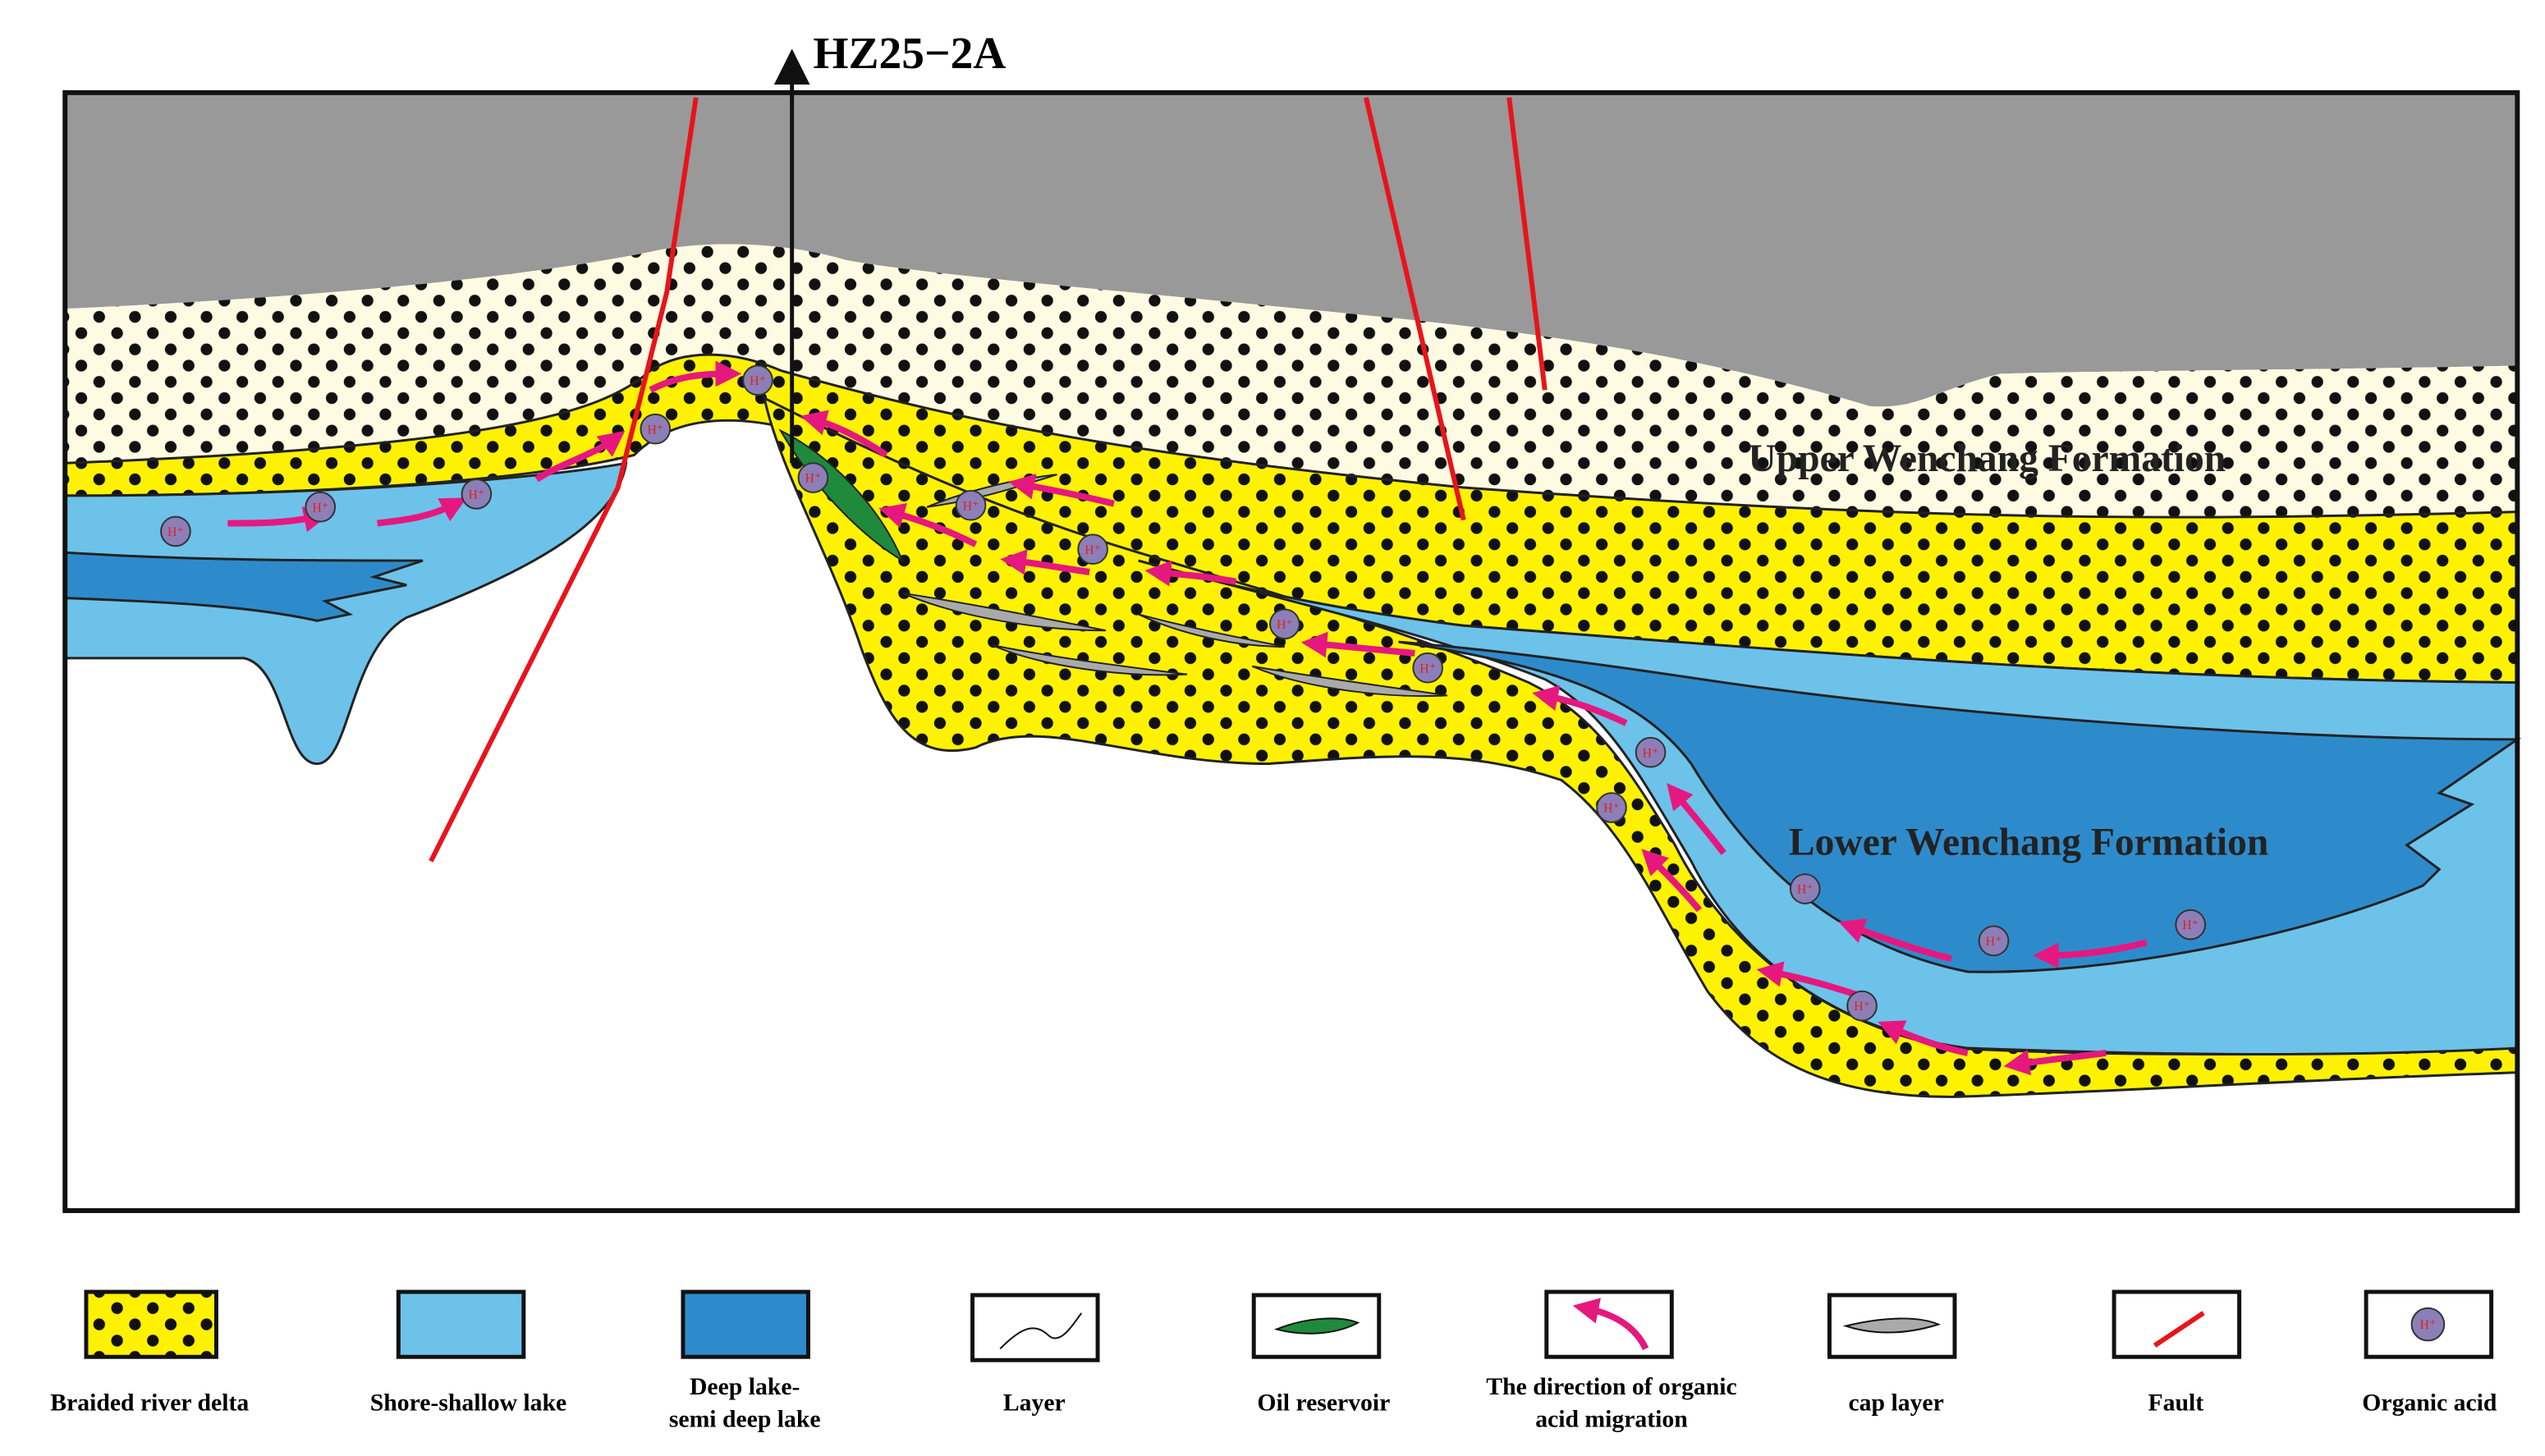 The image size is (2545, 1456). What do you see at coordinates (1611, 1419) in the screenshot?
I see `legend-label: acid migration` at bounding box center [1611, 1419].